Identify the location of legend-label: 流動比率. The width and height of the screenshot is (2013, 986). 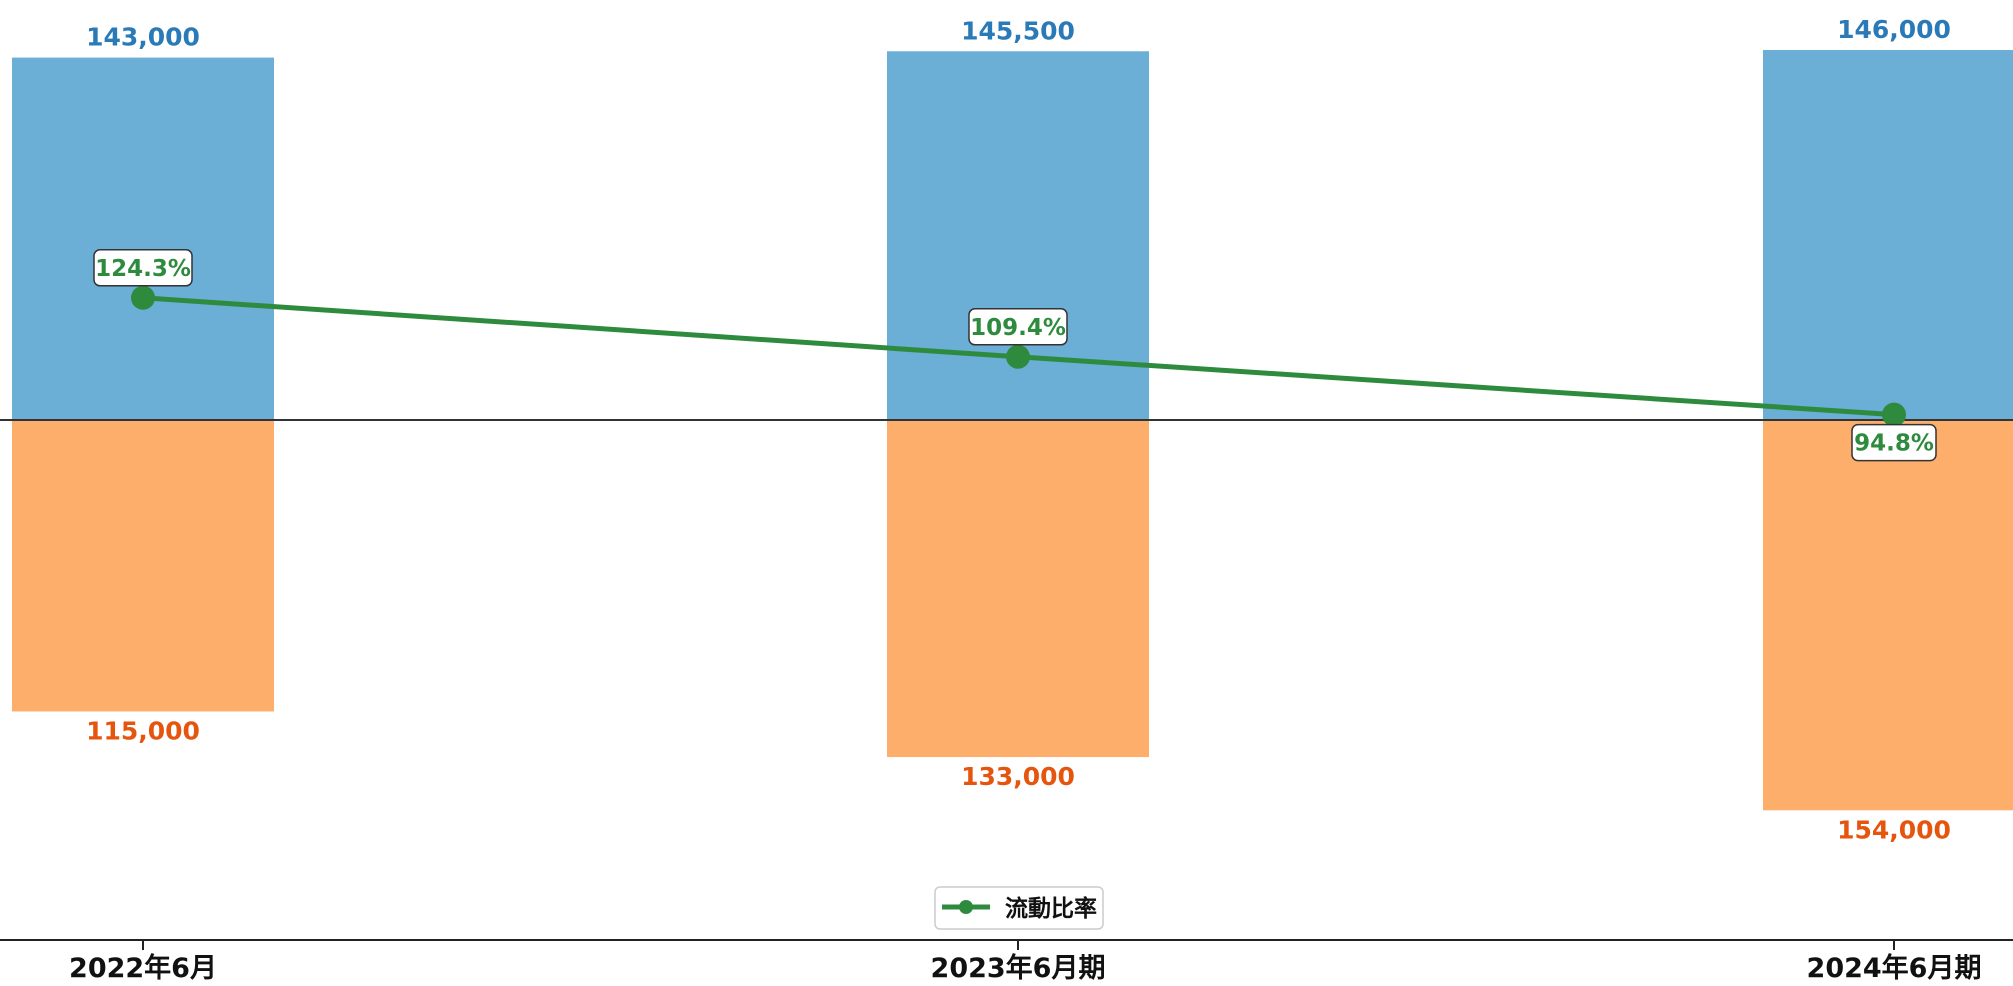
(1051, 908).